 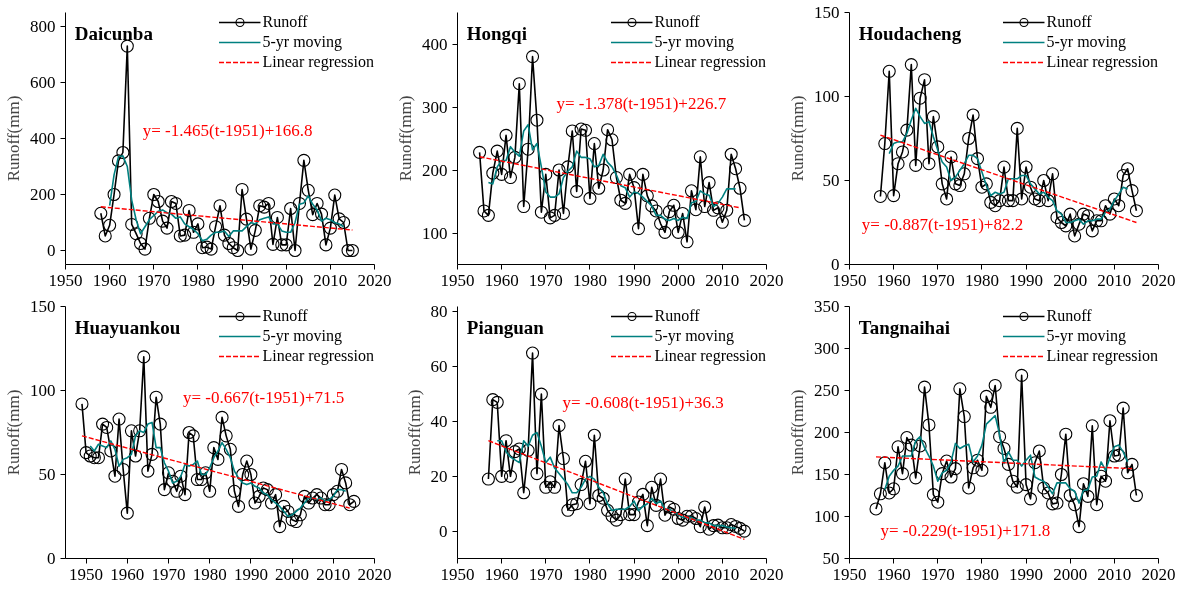 What do you see at coordinates (43, 82) in the screenshot?
I see `y-tick-label: 600` at bounding box center [43, 82].